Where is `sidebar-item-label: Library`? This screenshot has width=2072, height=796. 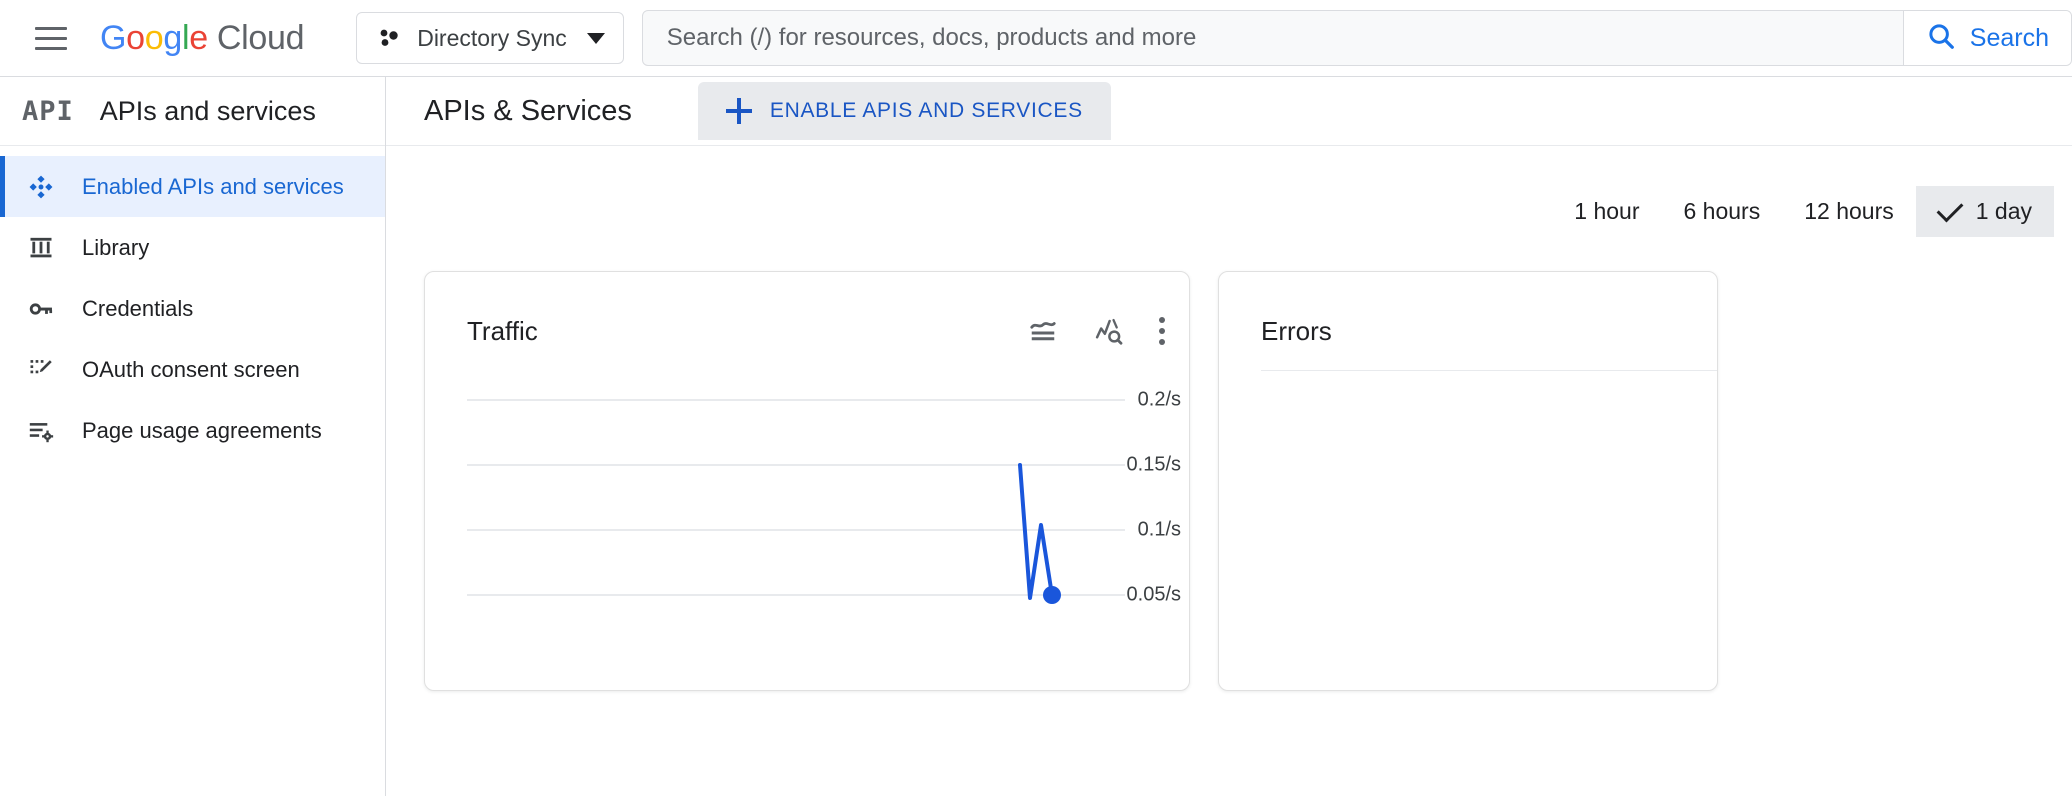 sidebar-item-label: Library is located at coordinates (116, 247).